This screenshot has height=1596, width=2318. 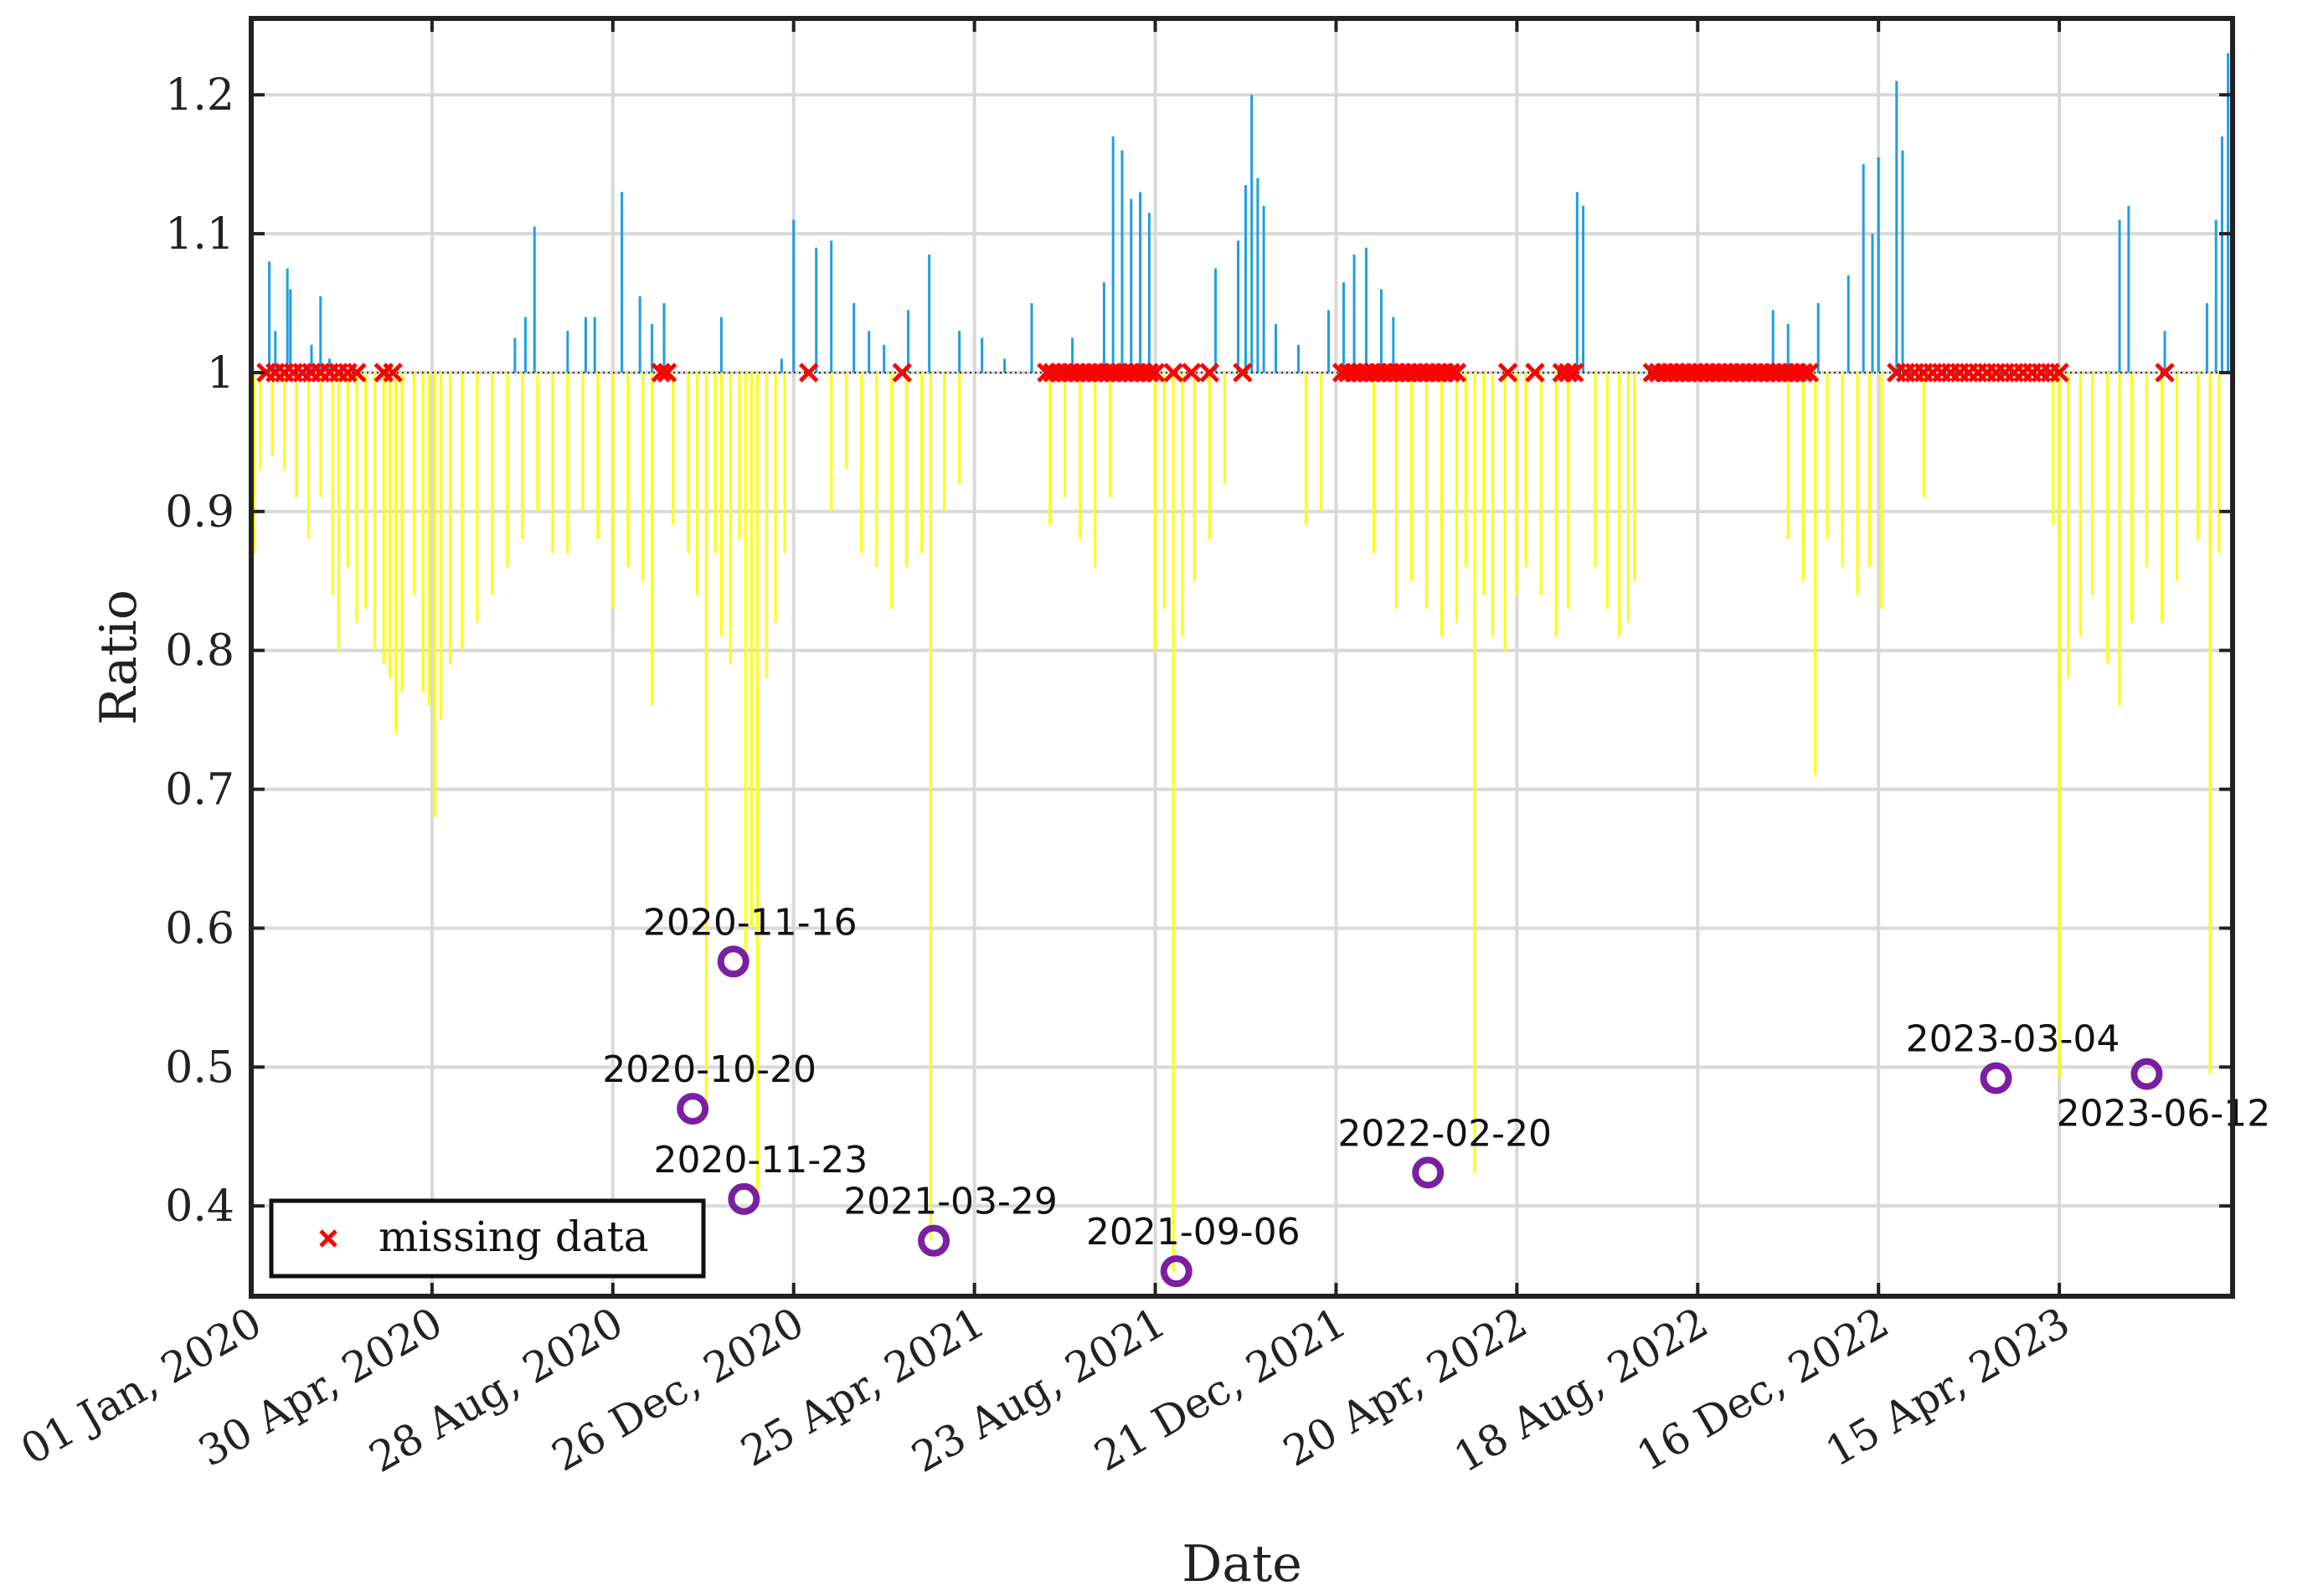 I want to click on y-tick-label: 0.7, so click(x=199, y=790).